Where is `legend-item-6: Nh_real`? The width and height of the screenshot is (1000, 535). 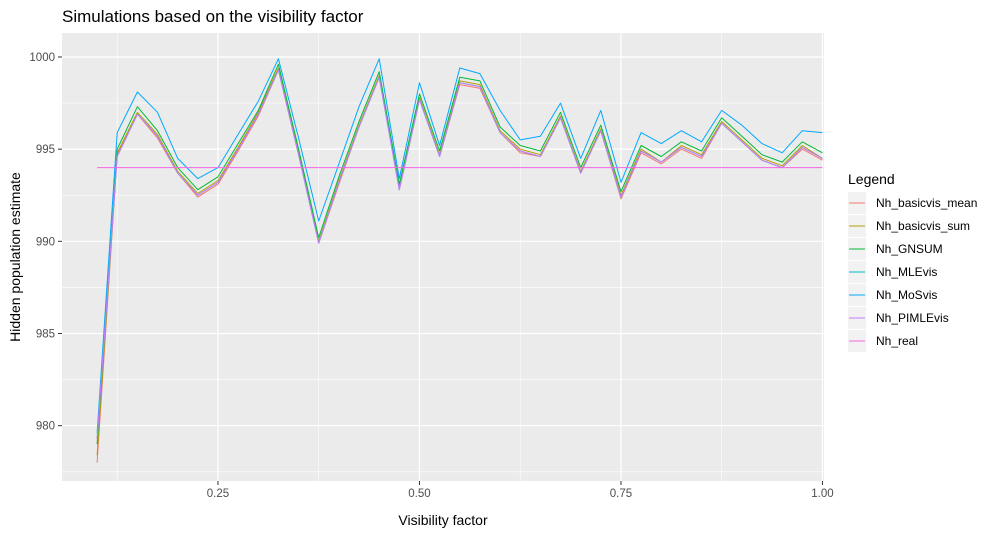 legend-item-6: Nh_real is located at coordinates (883, 341).